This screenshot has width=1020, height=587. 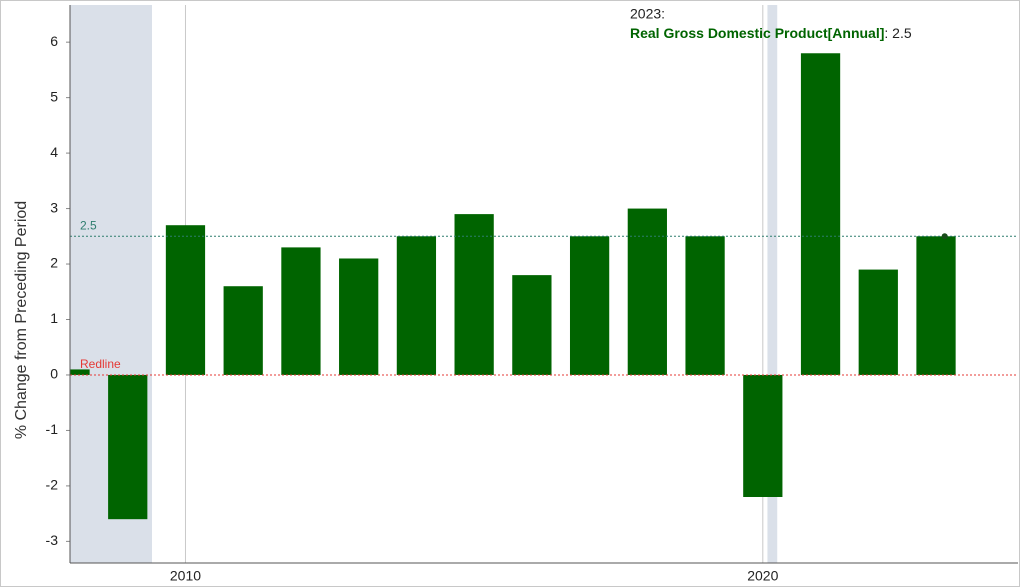 What do you see at coordinates (185, 576) in the screenshot?
I see `x-tick-label: 2010` at bounding box center [185, 576].